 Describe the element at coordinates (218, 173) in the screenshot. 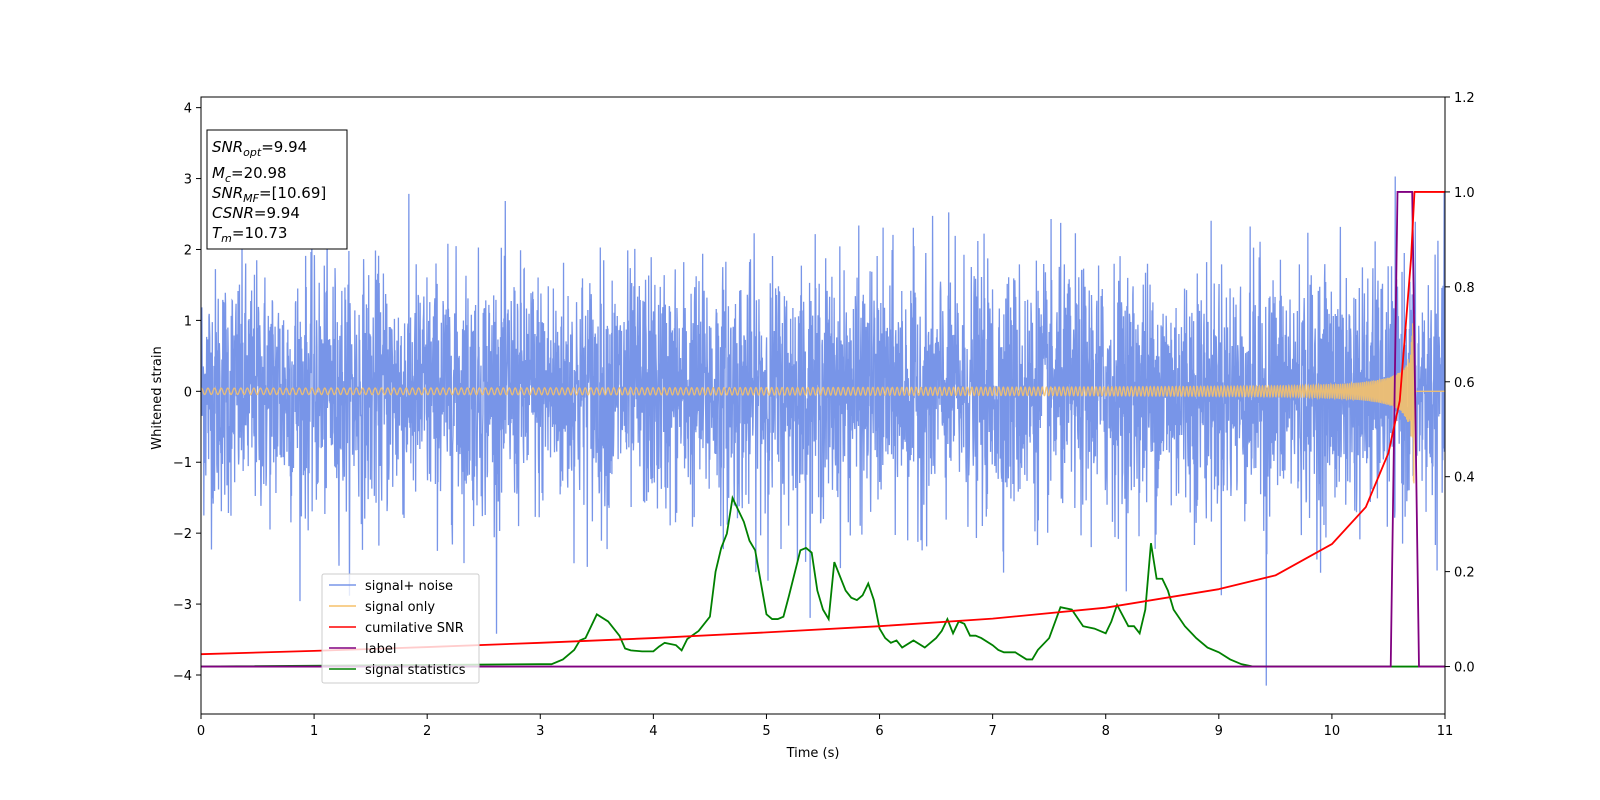

I see `mc-main: M` at that location.